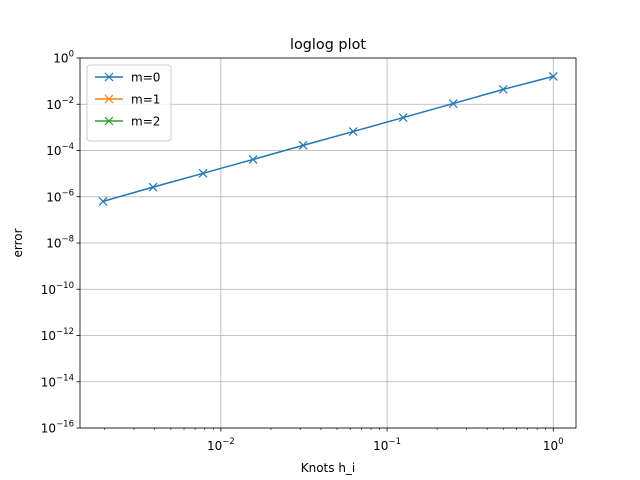 This screenshot has height=480, width=640. I want to click on y-tick-label: 10⁻⁴, so click(60, 150).